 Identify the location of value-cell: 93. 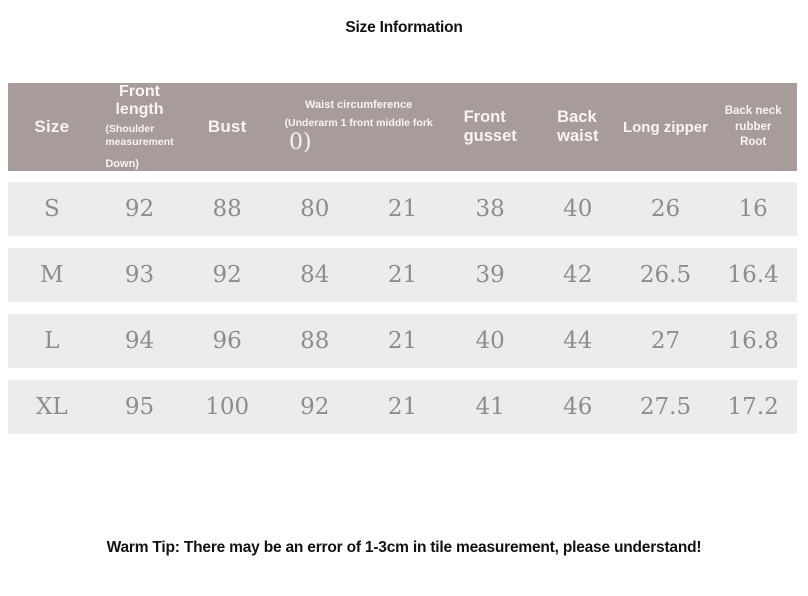
(139, 275).